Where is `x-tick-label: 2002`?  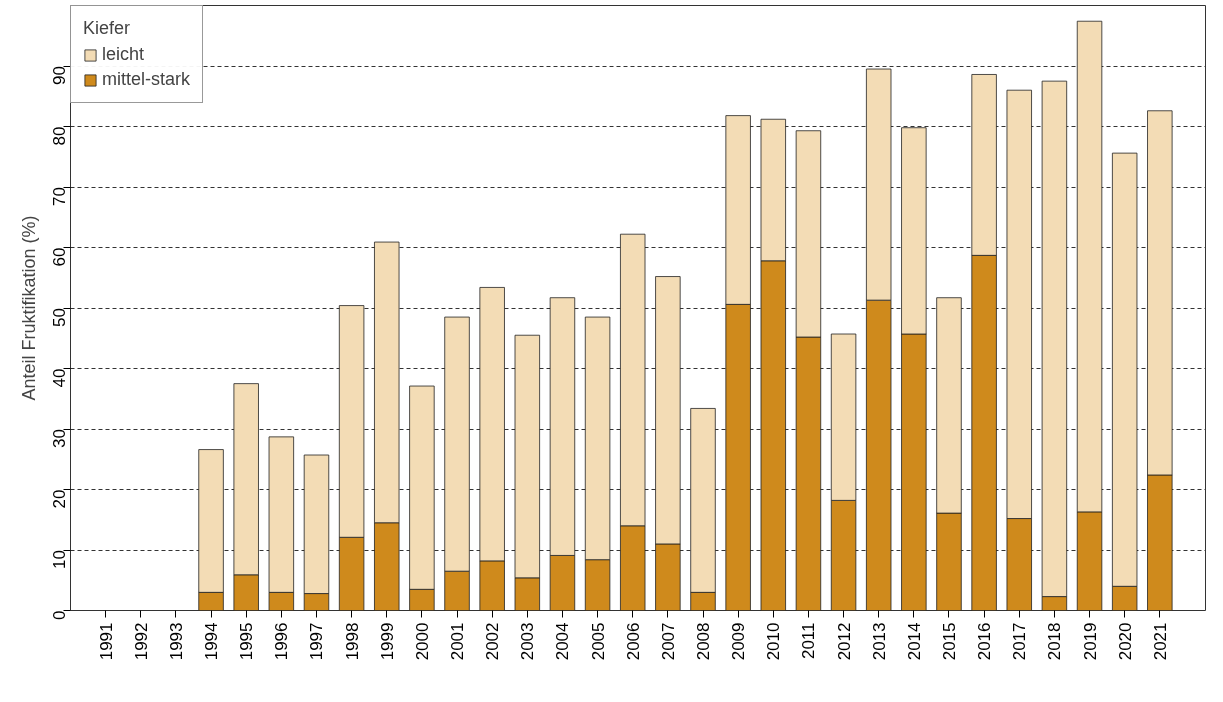 x-tick-label: 2002 is located at coordinates (493, 641).